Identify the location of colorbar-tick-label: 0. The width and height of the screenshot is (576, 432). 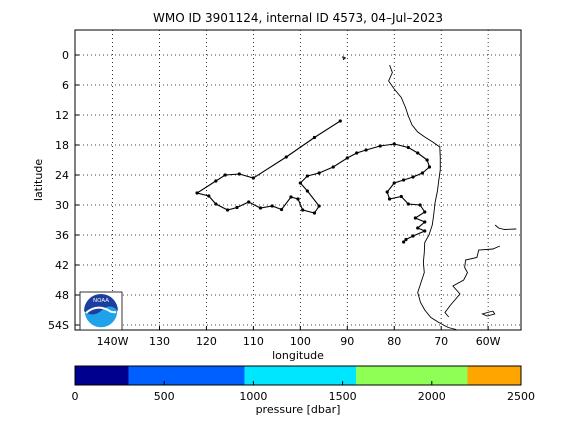
(75, 396).